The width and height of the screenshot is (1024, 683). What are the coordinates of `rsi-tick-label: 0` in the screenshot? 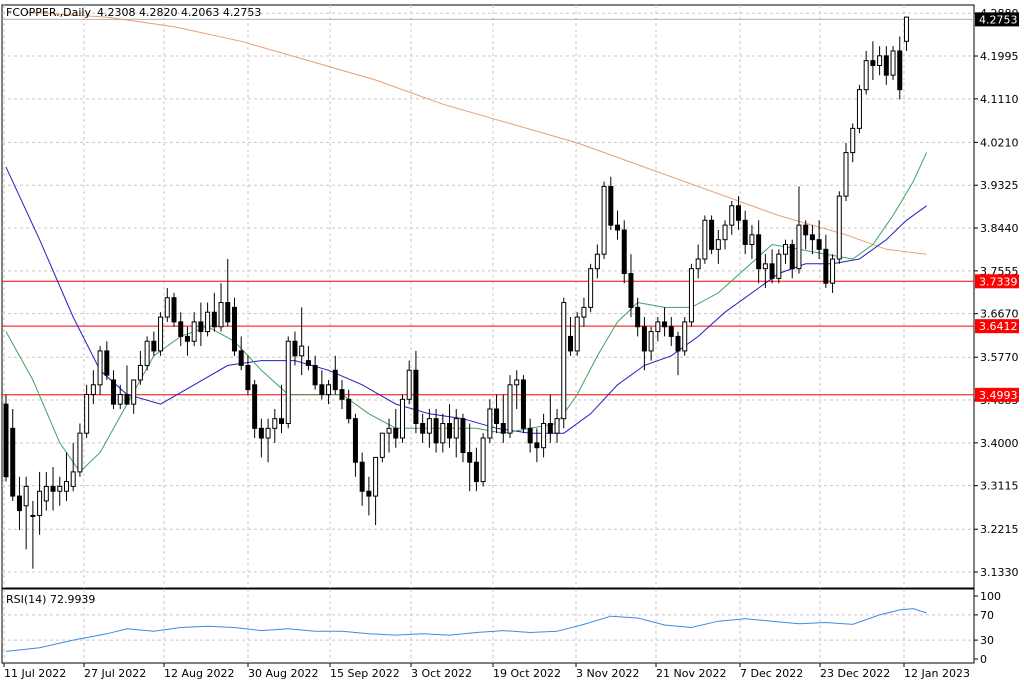 It's located at (983, 659).